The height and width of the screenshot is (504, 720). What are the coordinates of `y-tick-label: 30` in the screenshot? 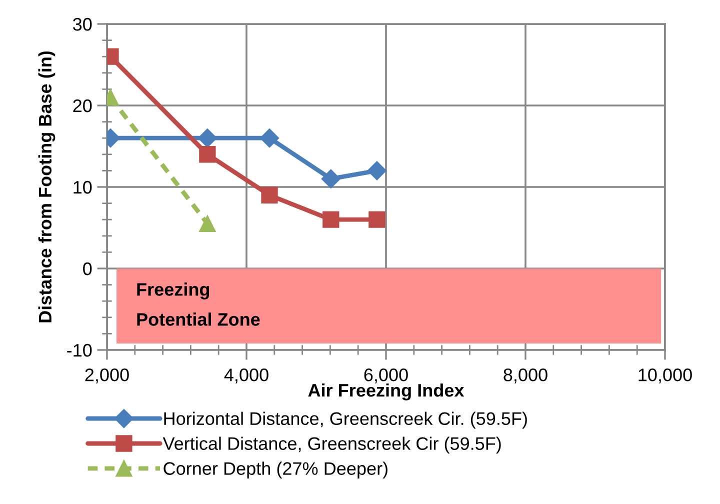 It's located at (82, 24).